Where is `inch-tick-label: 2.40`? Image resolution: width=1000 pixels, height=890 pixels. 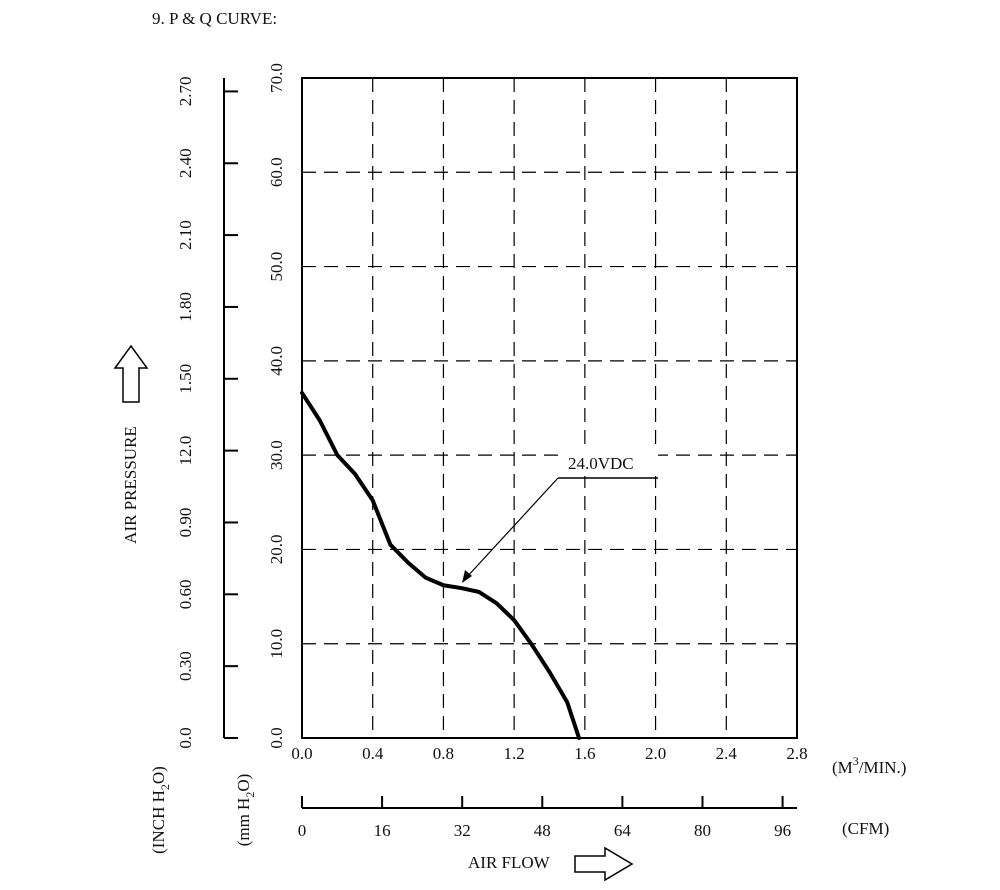 inch-tick-label: 2.40 is located at coordinates (185, 163).